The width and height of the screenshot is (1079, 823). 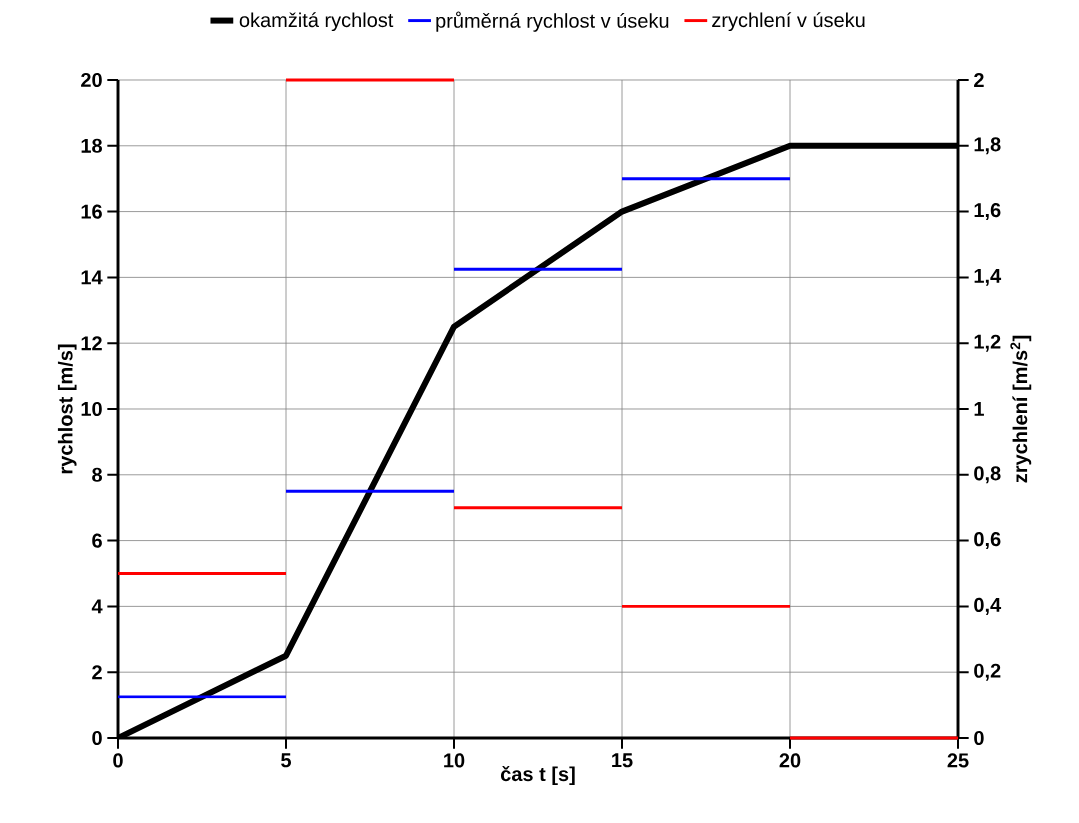 What do you see at coordinates (91, 211) in the screenshot?
I see `y-tick-label: 16` at bounding box center [91, 211].